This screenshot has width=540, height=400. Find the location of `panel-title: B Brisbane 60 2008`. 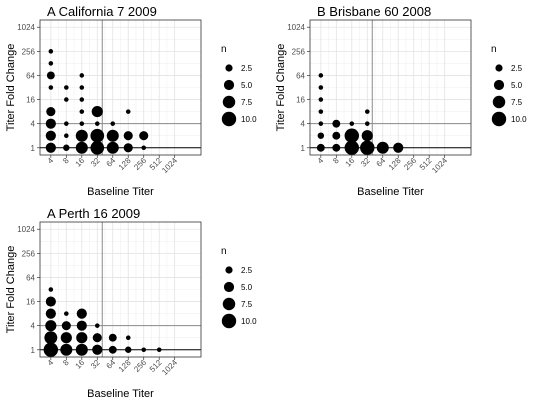

panel-title: B Brisbane 60 2008 is located at coordinates (374, 11).